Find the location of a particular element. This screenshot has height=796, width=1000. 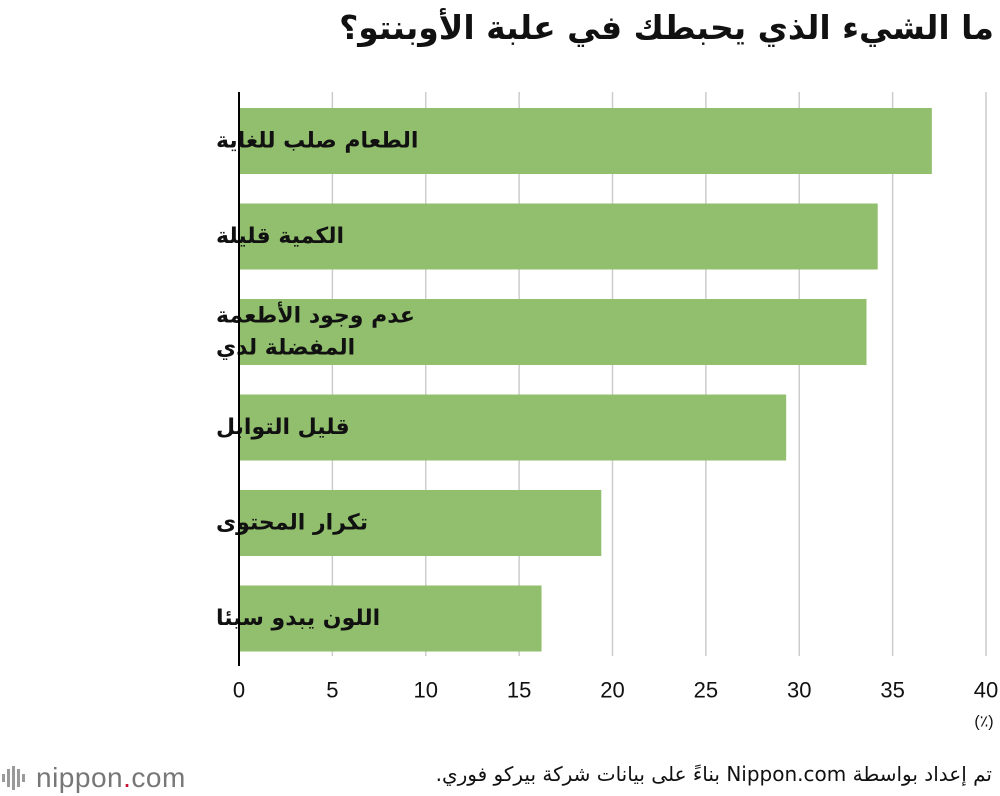

chart-title: ما الشيء الذي يحبطك في علبة الأوبنتو؟ is located at coordinates (666, 27).